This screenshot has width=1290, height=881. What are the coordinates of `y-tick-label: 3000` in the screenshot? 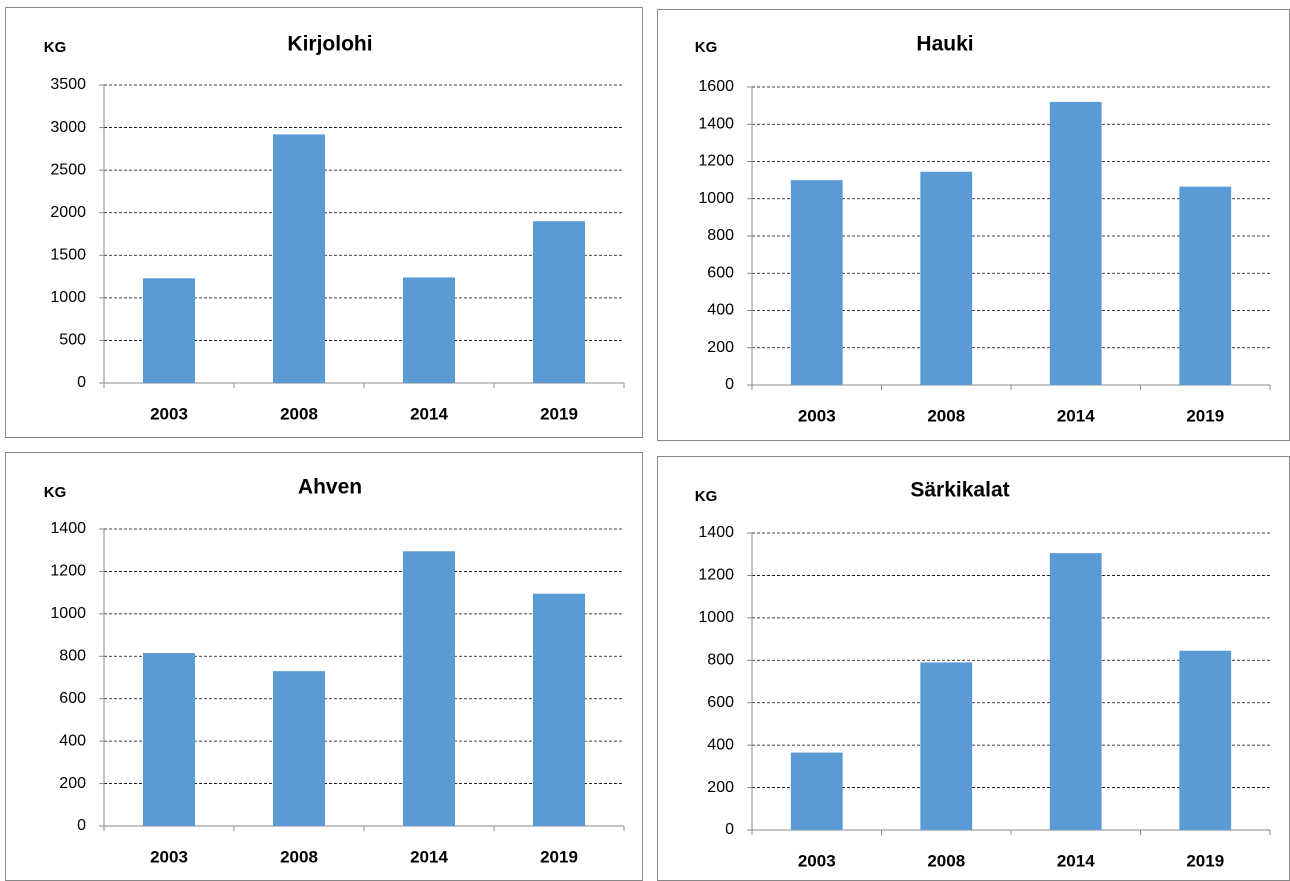 It's located at (68, 127).